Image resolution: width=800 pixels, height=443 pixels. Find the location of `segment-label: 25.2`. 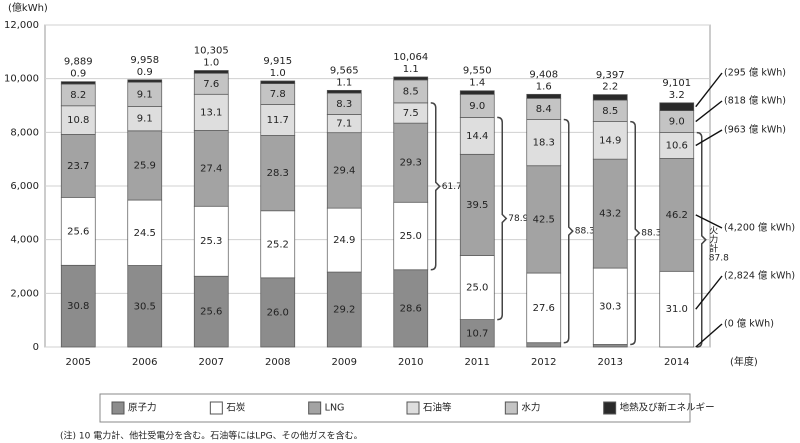

segment-label: 25.2 is located at coordinates (278, 244).